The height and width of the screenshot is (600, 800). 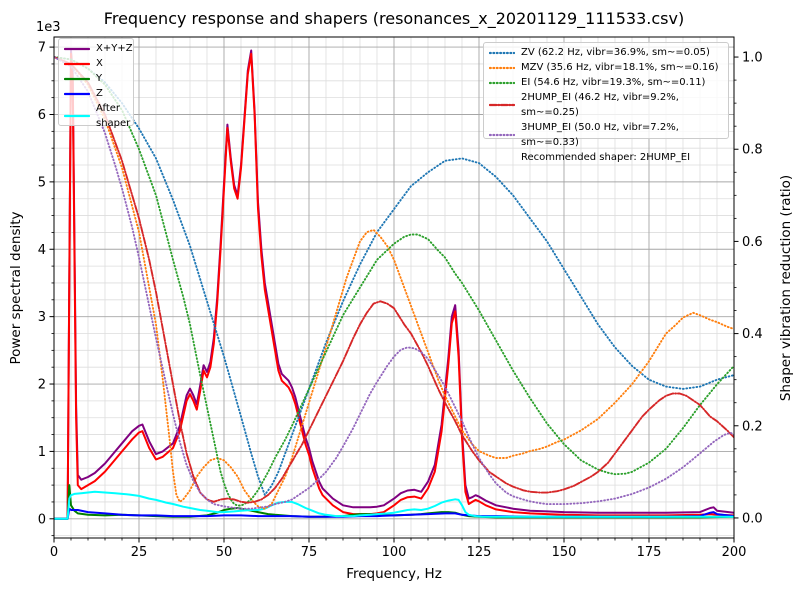 What do you see at coordinates (394, 505) in the screenshot?
I see `series-psd-after-shaper` at bounding box center [394, 505].